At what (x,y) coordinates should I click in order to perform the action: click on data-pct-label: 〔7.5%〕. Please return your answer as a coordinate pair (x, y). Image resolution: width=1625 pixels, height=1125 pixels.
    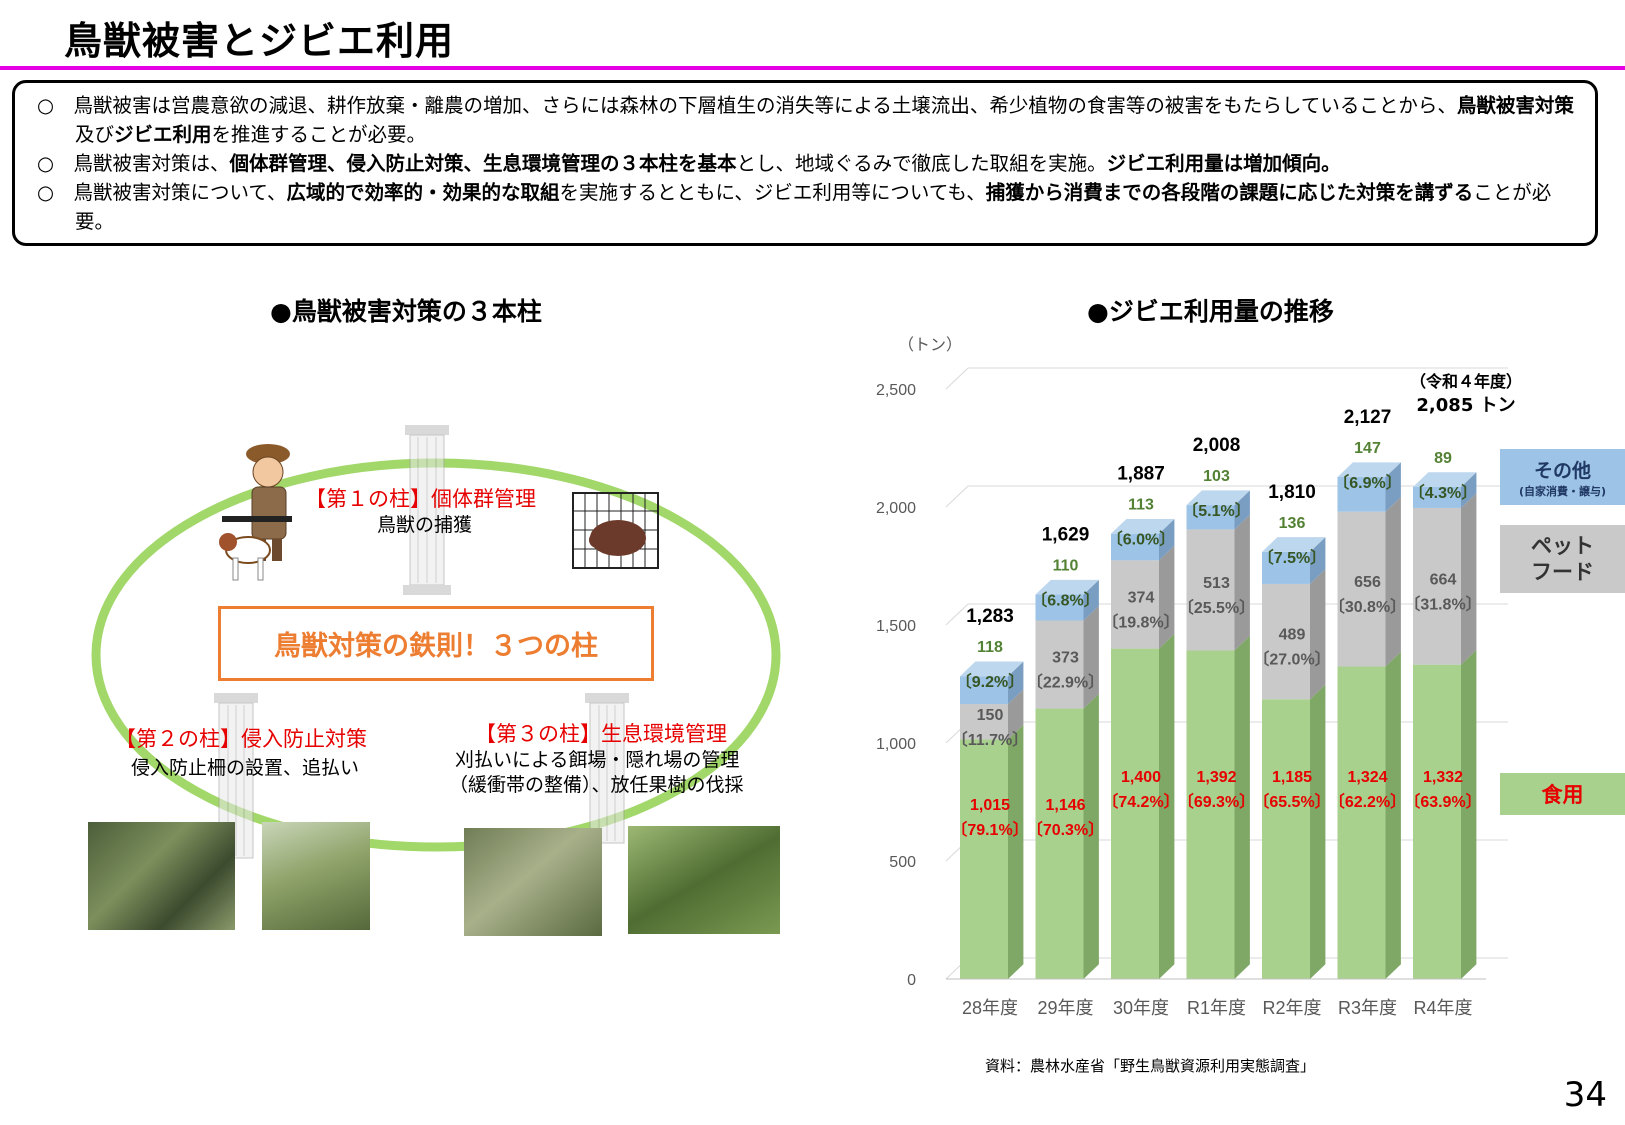
    Looking at the image, I should click on (1292, 558).